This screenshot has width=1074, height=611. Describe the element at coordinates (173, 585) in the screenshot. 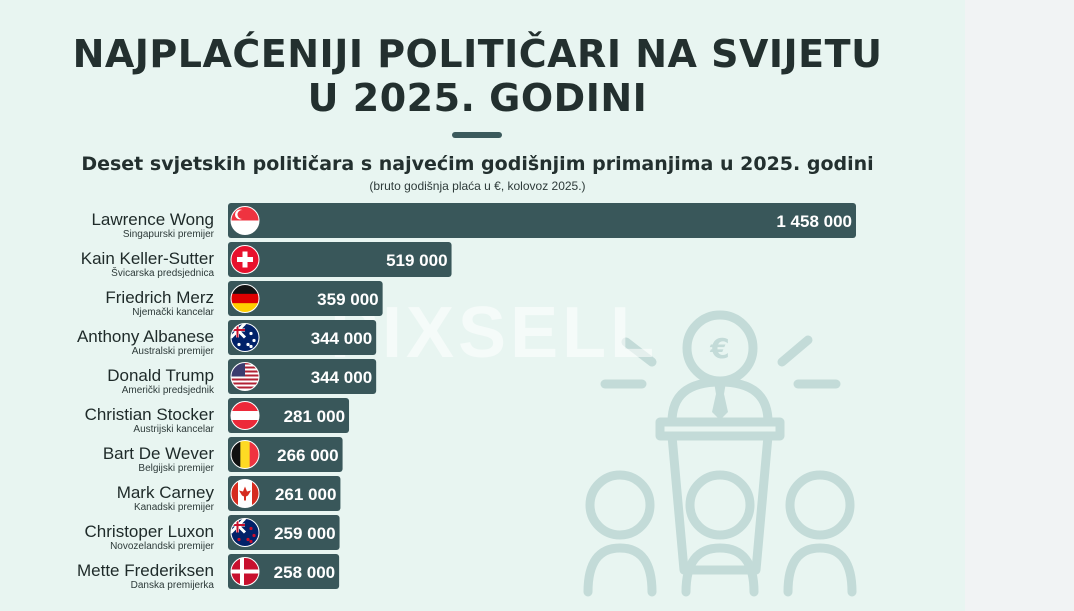

I see `politician-role: Danska premijerka` at that location.